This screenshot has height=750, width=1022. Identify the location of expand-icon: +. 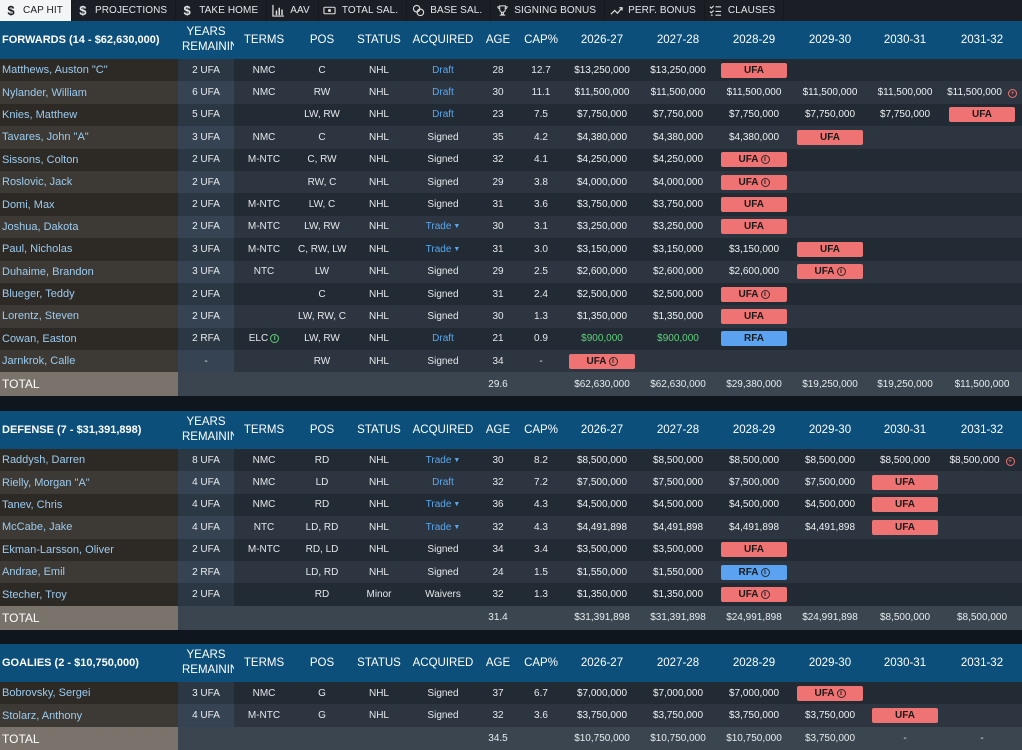
(1012, 94).